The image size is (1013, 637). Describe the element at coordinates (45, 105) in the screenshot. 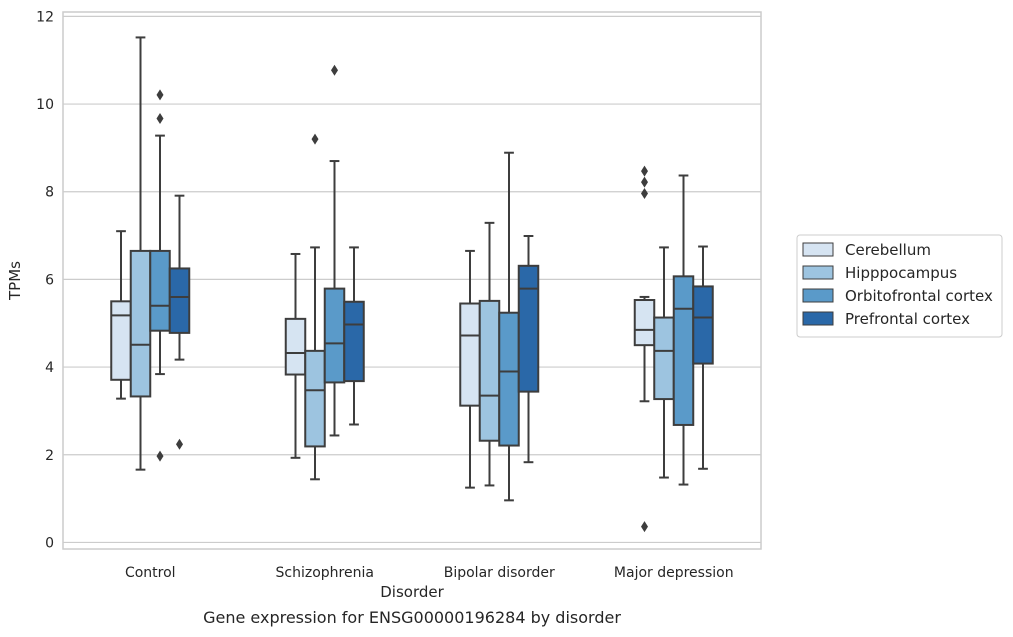

I see `y-tick-label: 10` at that location.